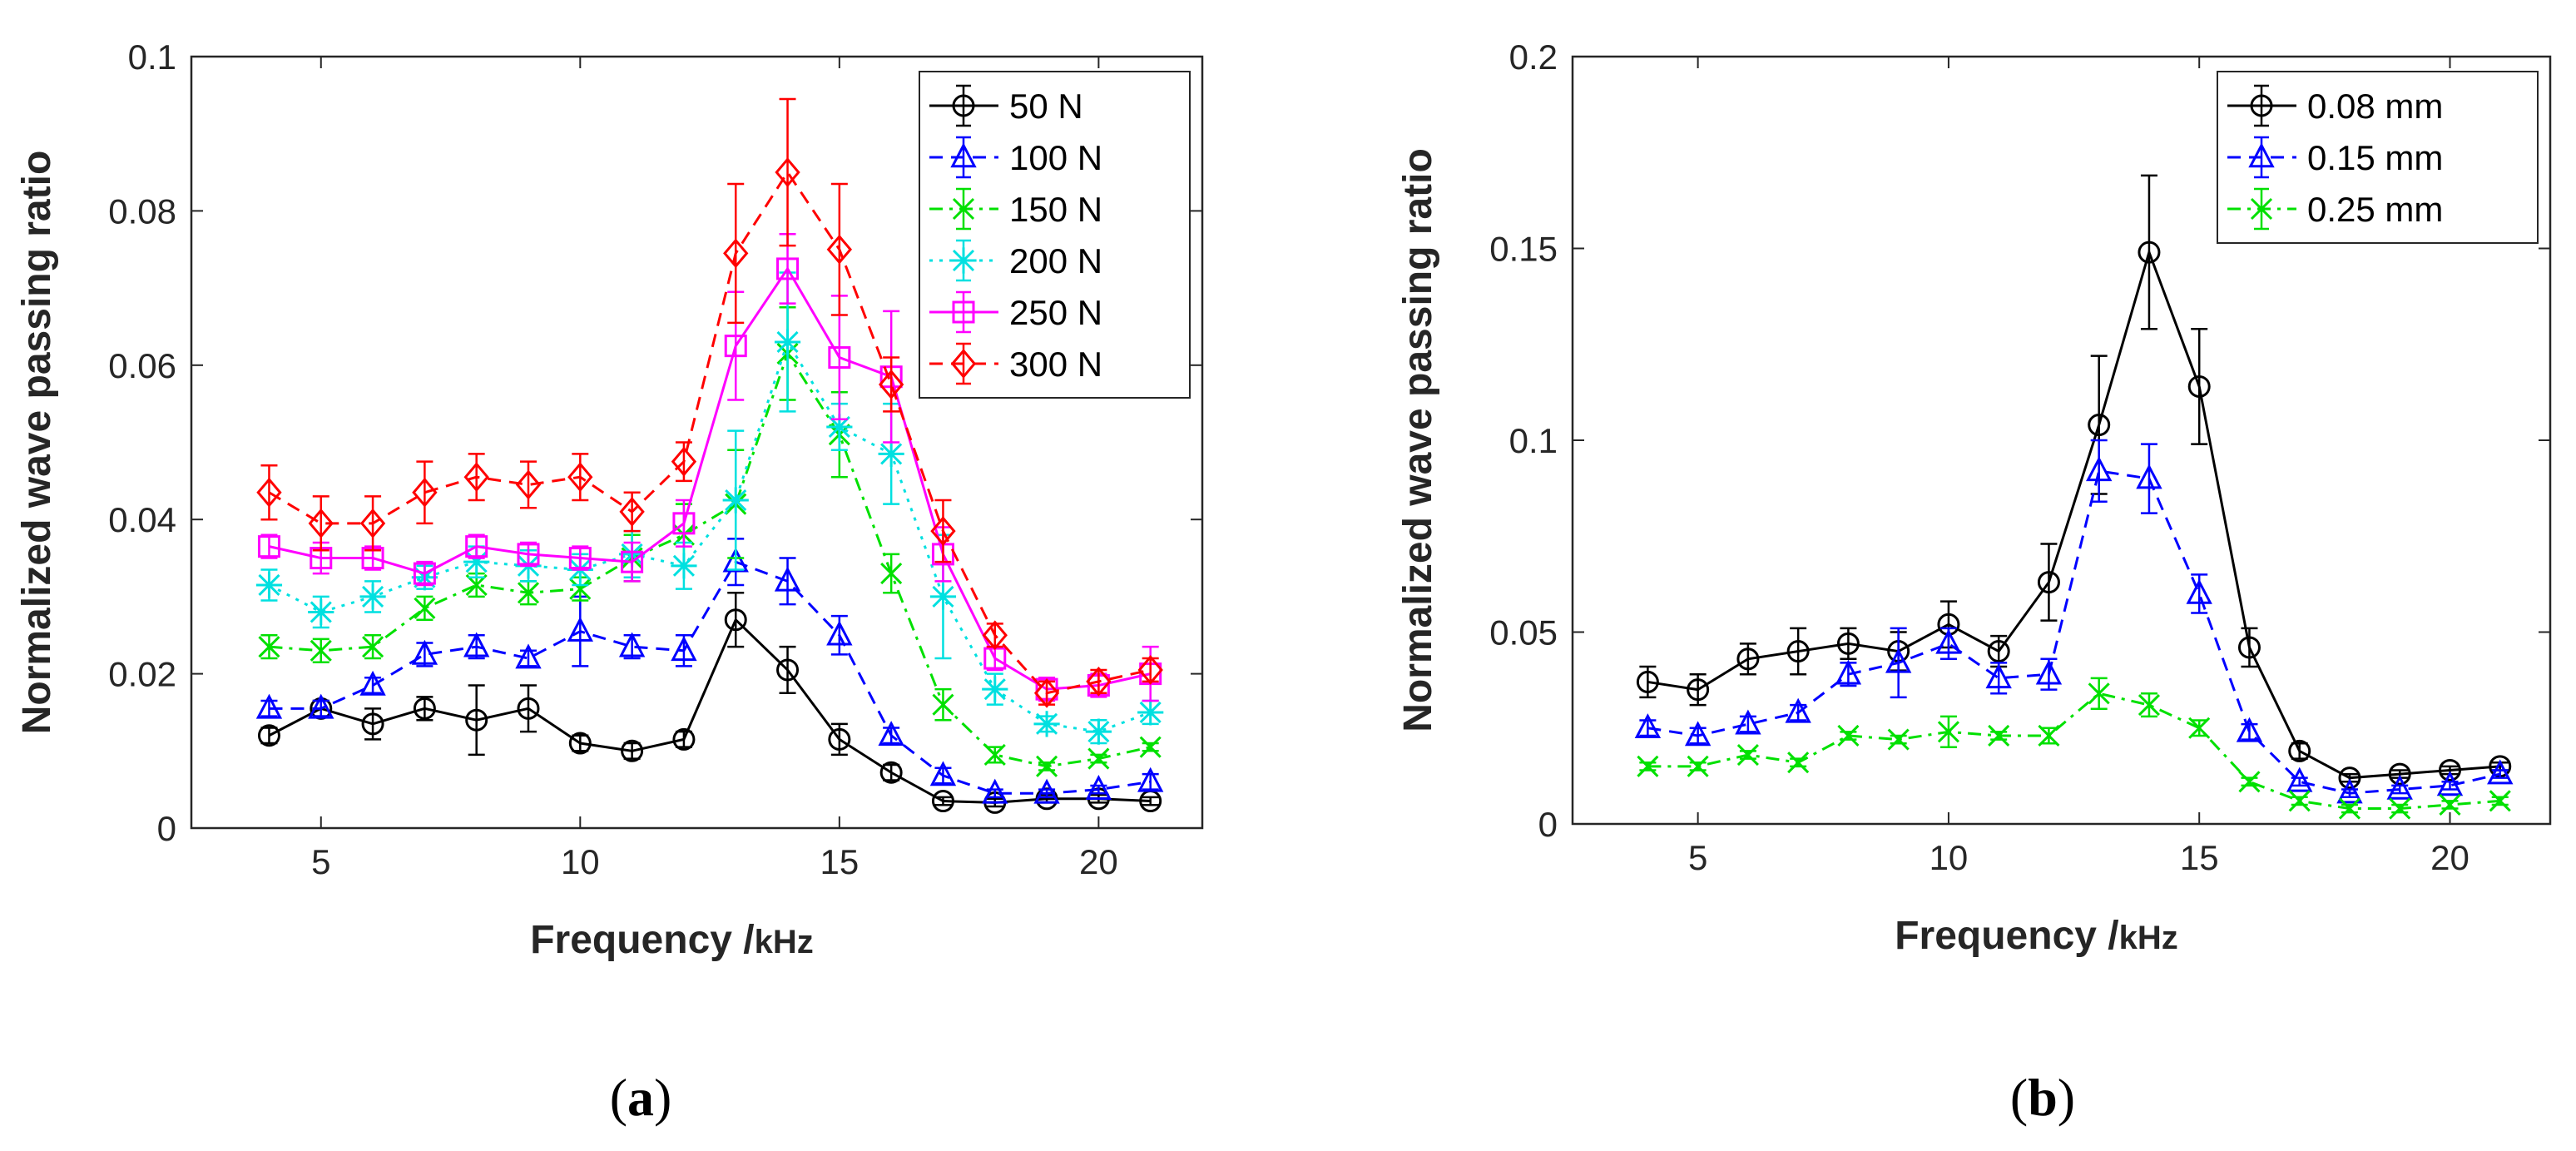 This screenshot has height=1151, width=2576. What do you see at coordinates (1524, 249) in the screenshot?
I see `y-tick-label: 0.15` at bounding box center [1524, 249].